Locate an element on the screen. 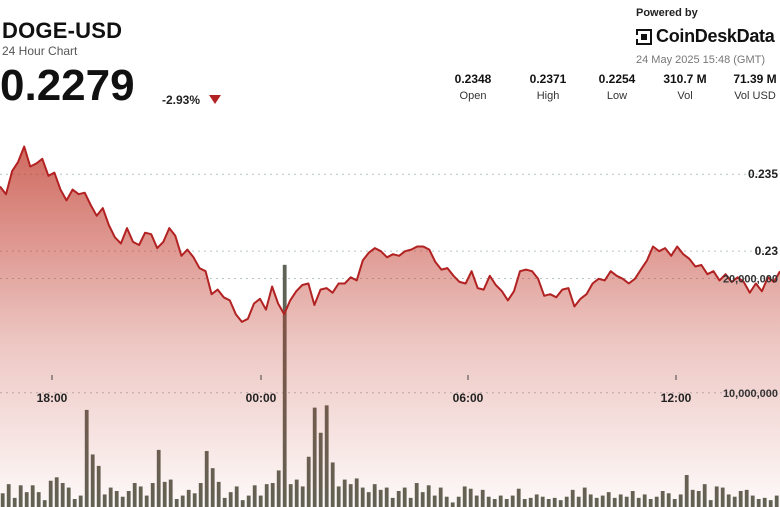 Image resolution: width=780 pixels, height=507 pixels. stat-value: 71.39 M is located at coordinates (755, 79).